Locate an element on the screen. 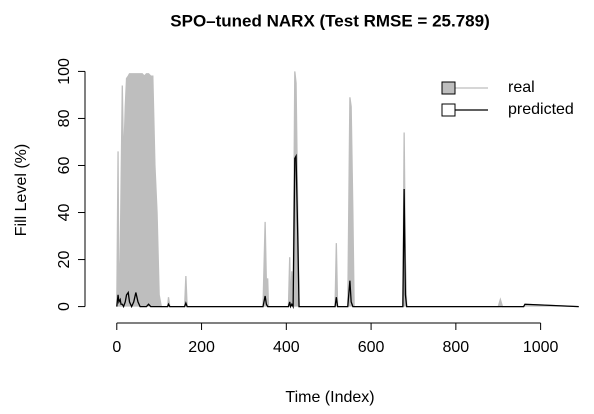  x-tick-label: 400 is located at coordinates (286, 347).